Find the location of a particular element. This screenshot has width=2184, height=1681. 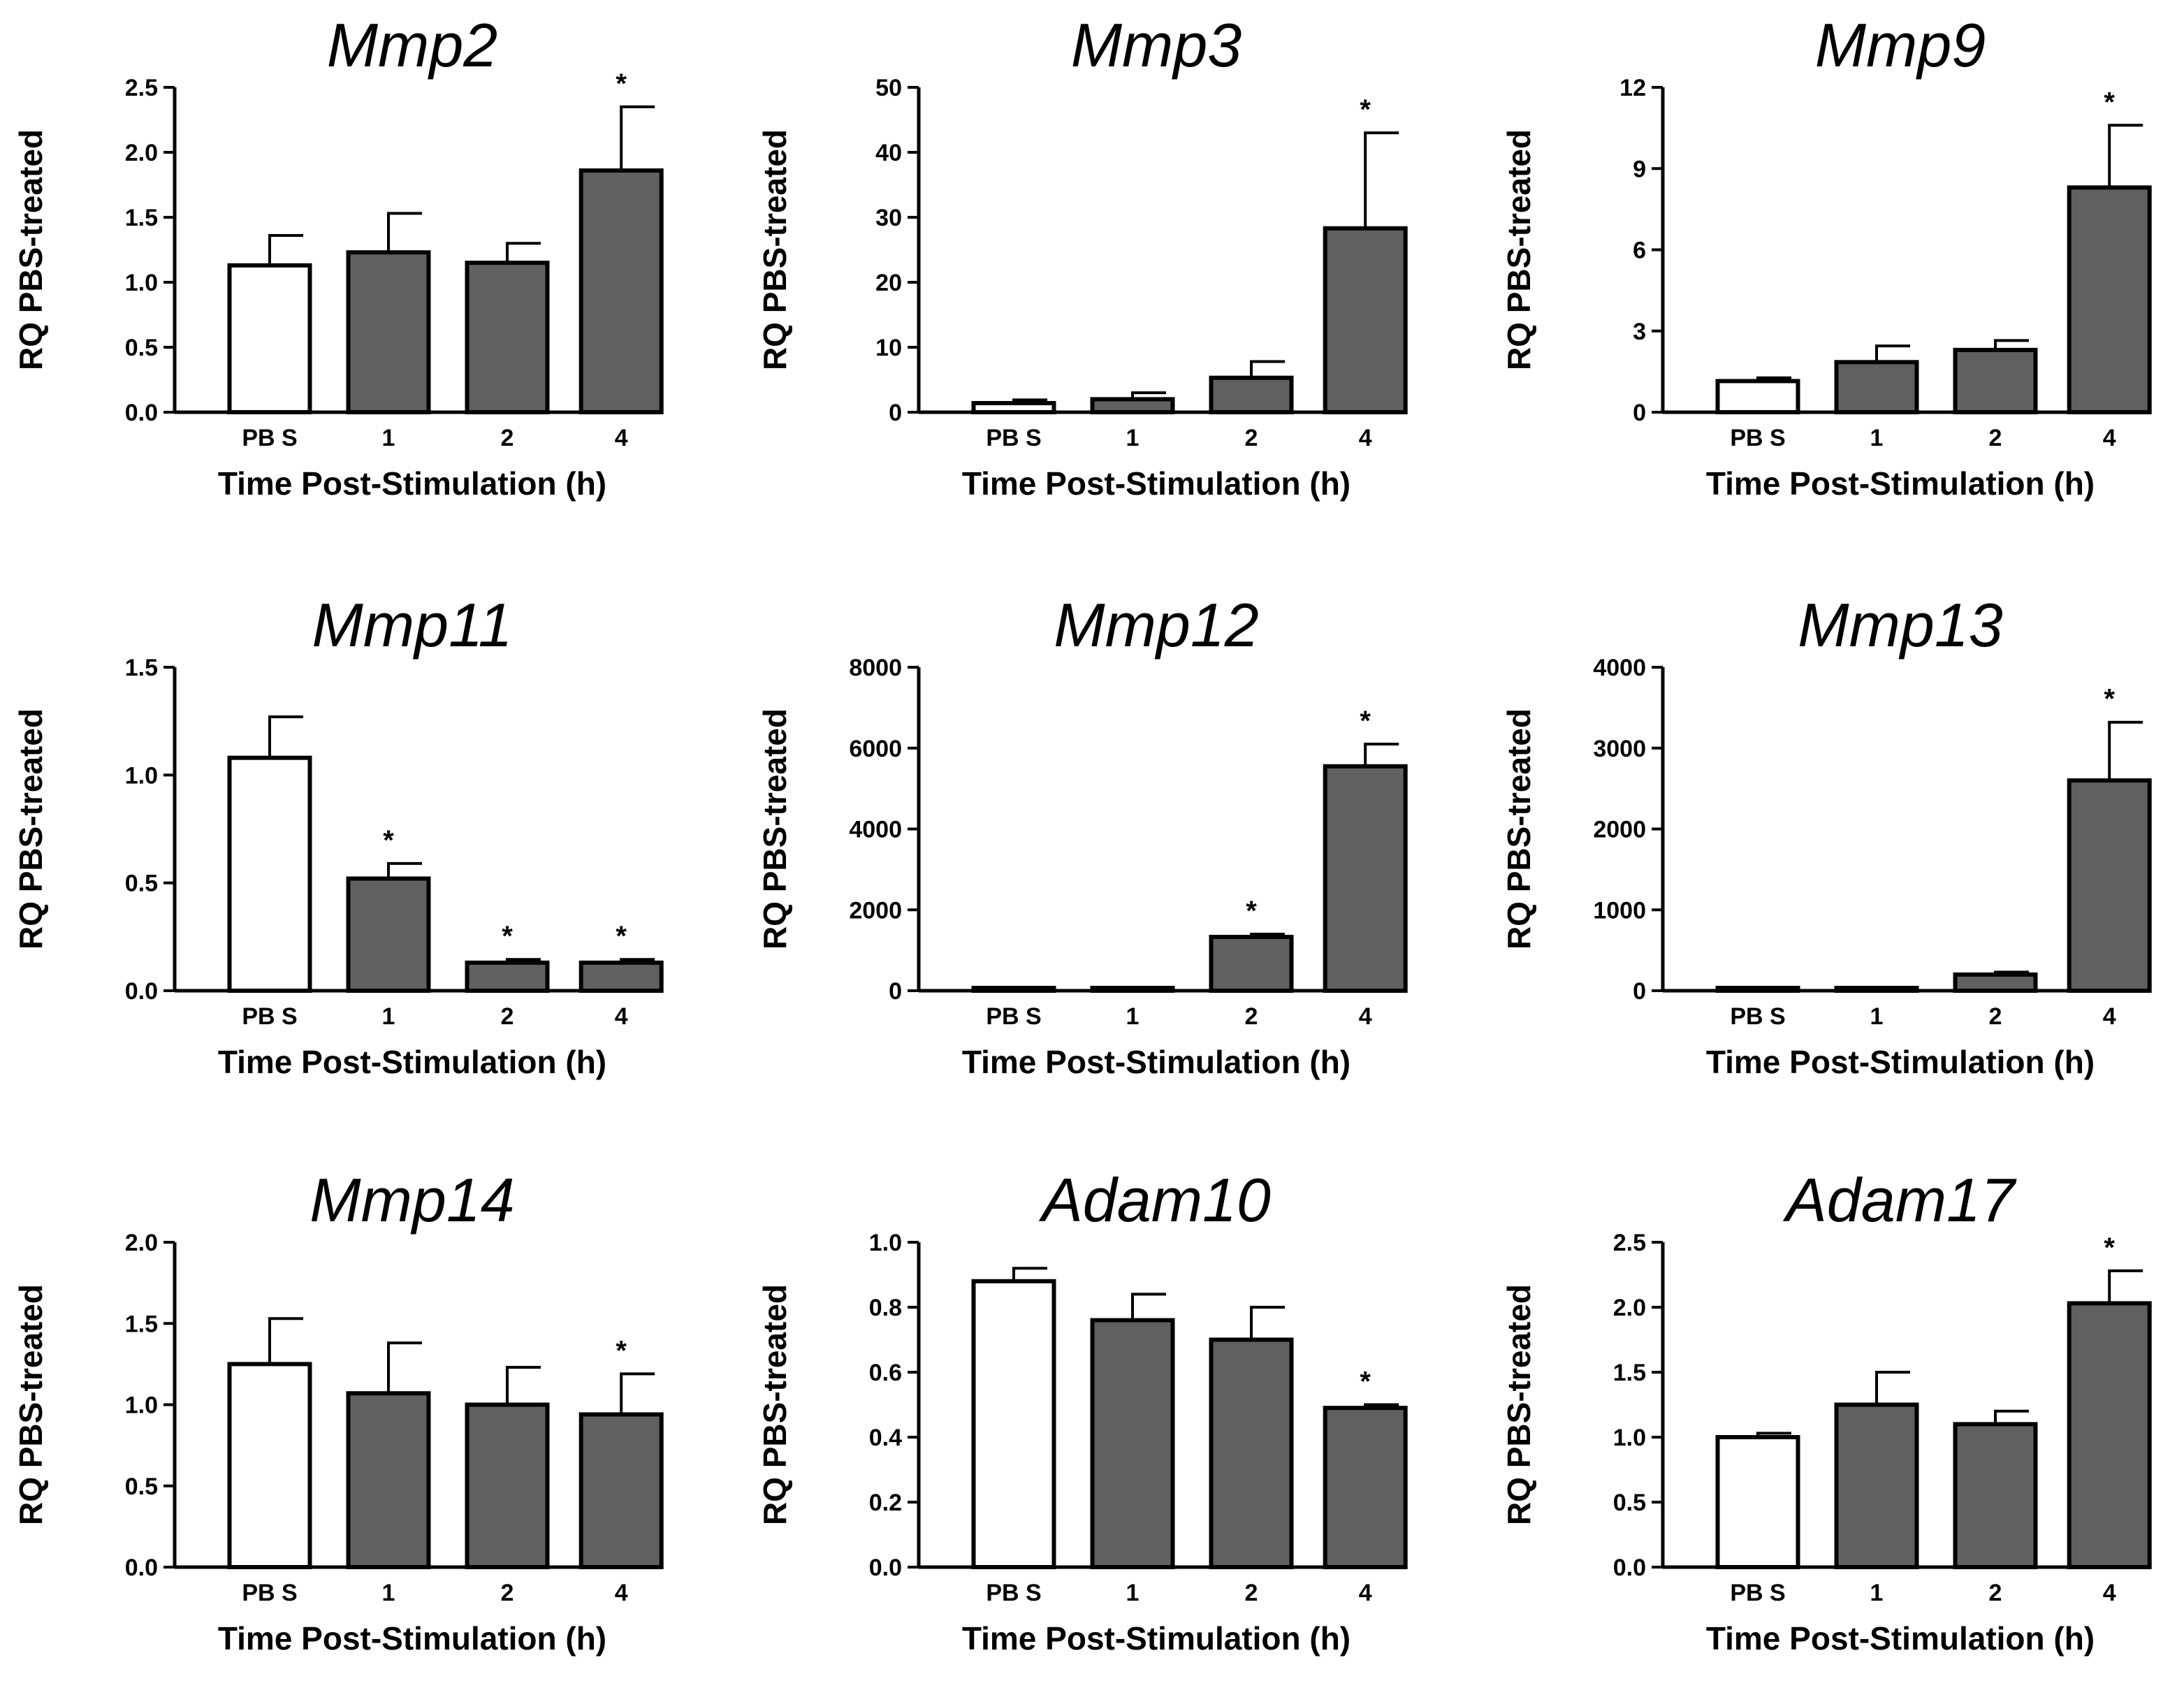

chart-3-xtick-label: 2 is located at coordinates (507, 1016).